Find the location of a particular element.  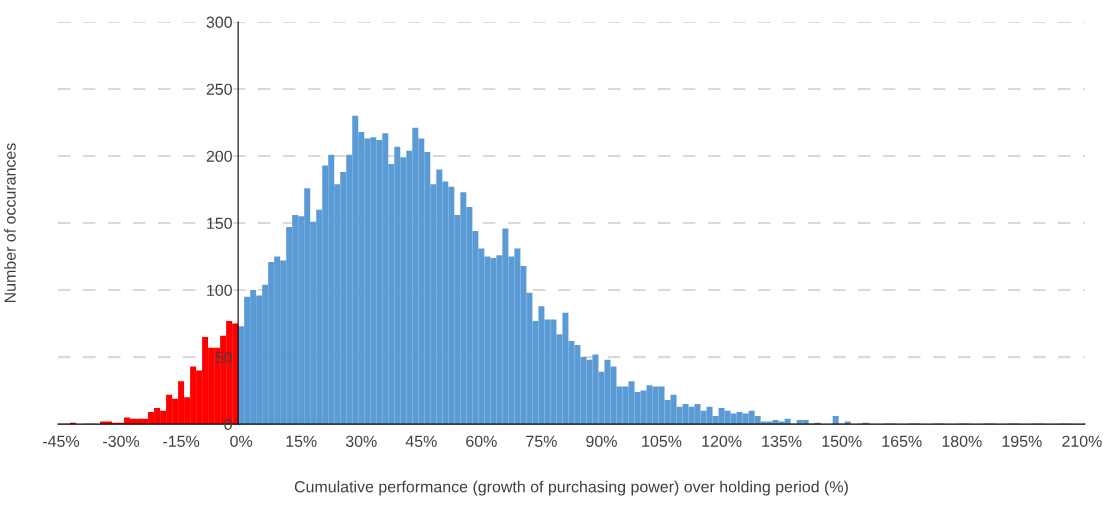

x-tick-label: 165% is located at coordinates (902, 441).